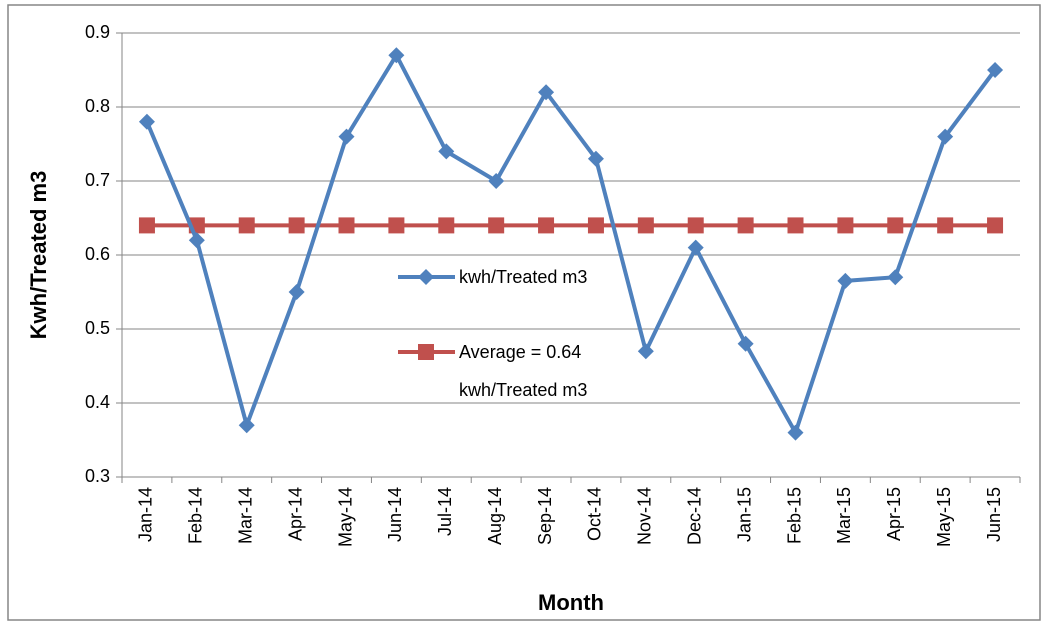 The height and width of the screenshot is (635, 1050). Describe the element at coordinates (97, 32) in the screenshot. I see `y-tick-label: 0.9` at that location.